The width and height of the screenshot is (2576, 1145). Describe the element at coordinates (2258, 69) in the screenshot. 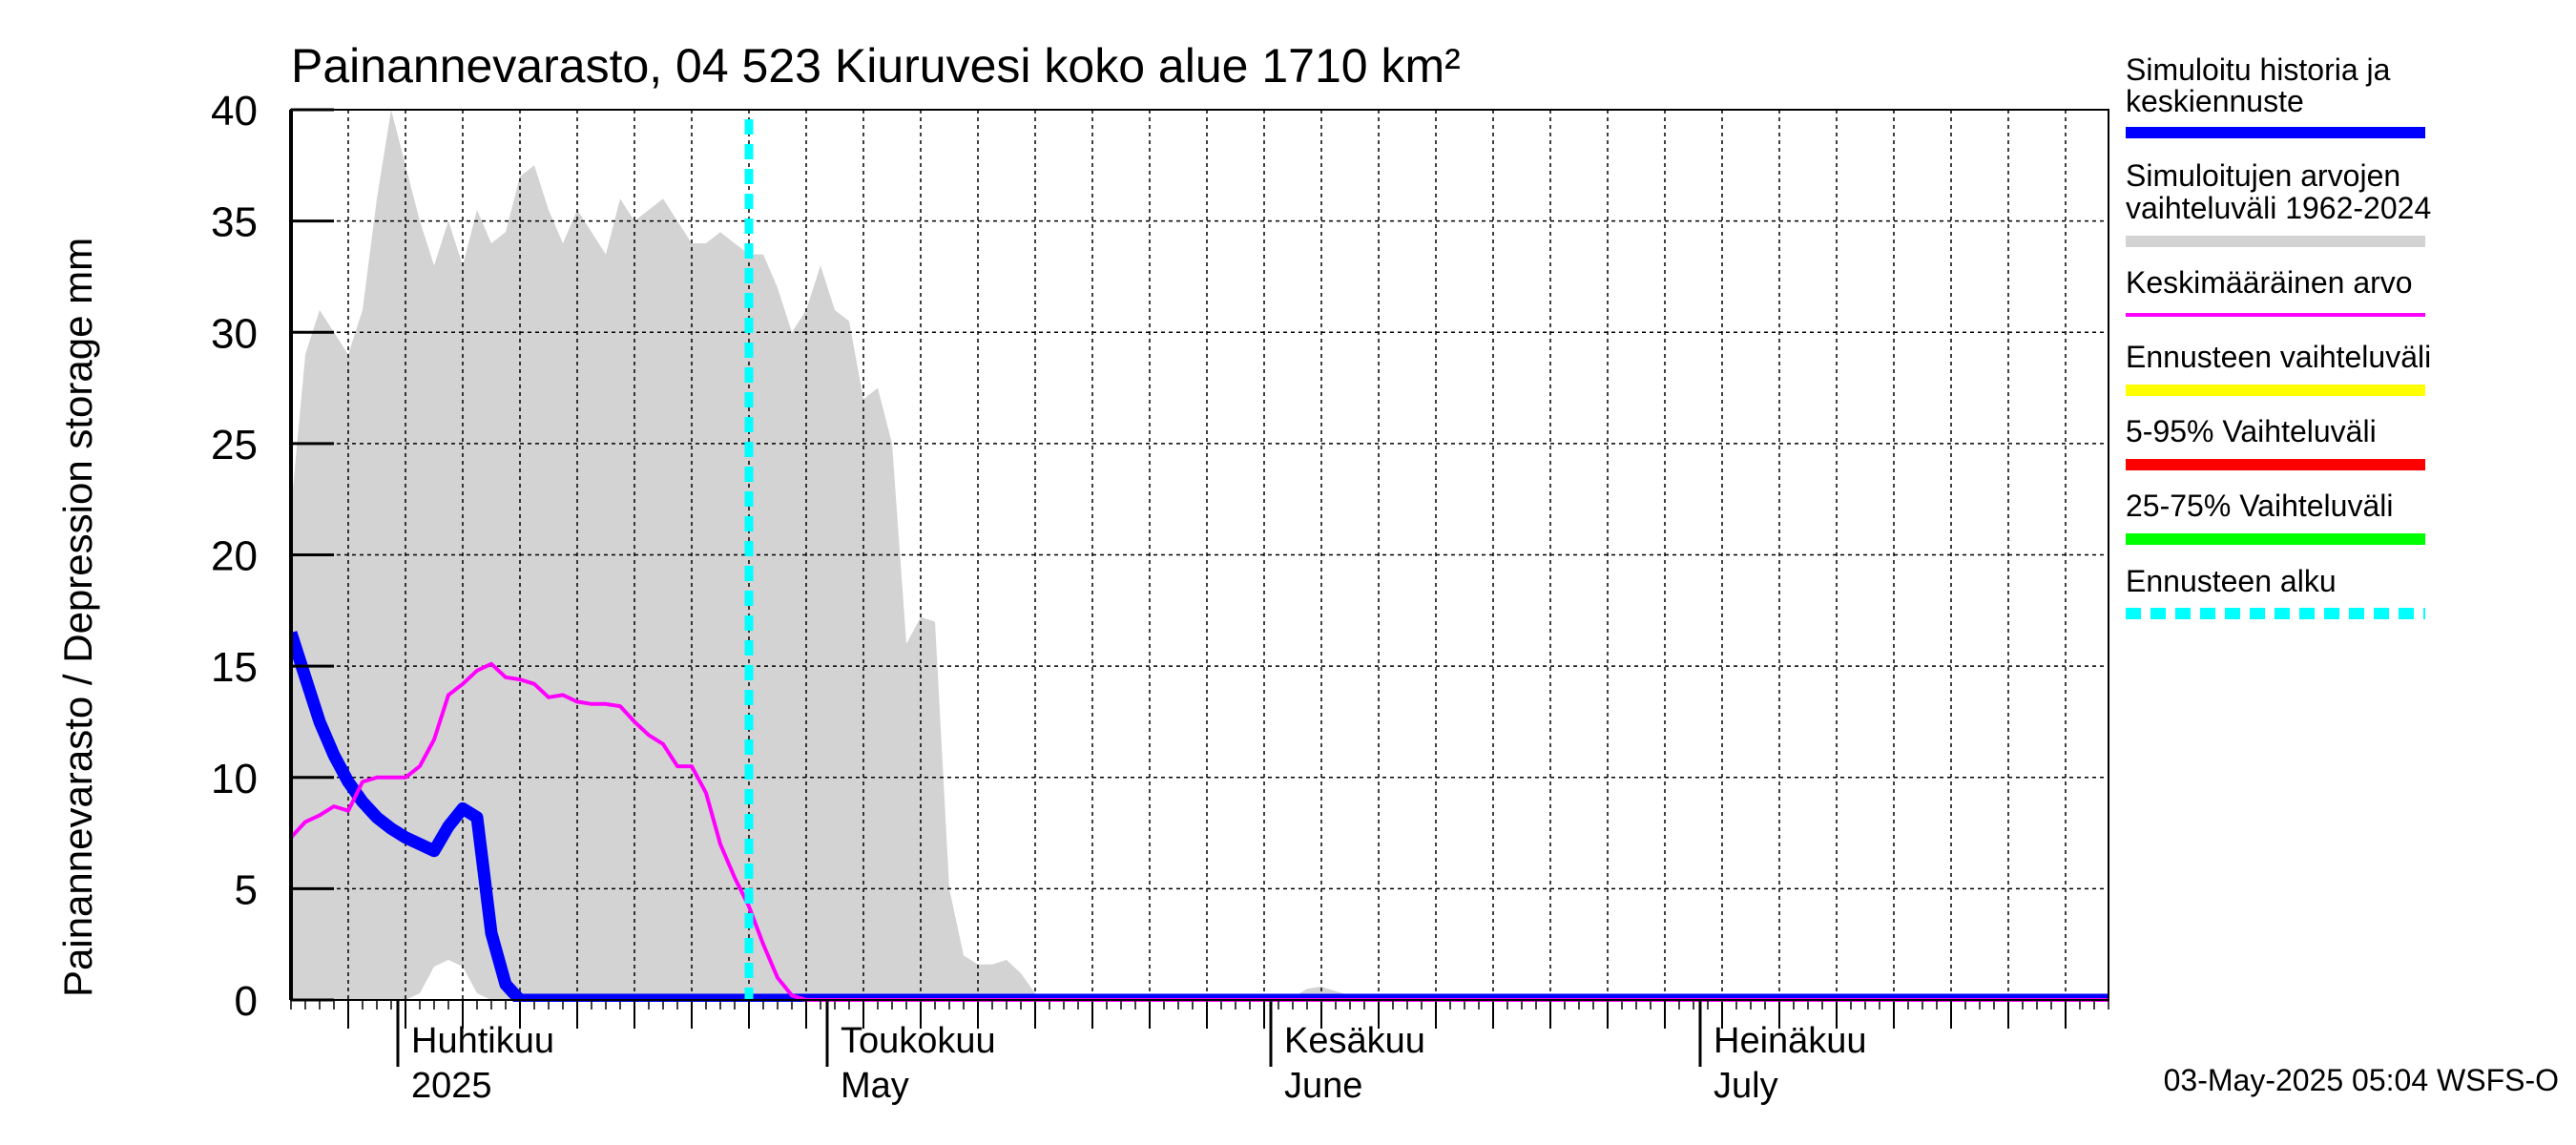

I see `legend-label: Simuloitu historia ja` at that location.